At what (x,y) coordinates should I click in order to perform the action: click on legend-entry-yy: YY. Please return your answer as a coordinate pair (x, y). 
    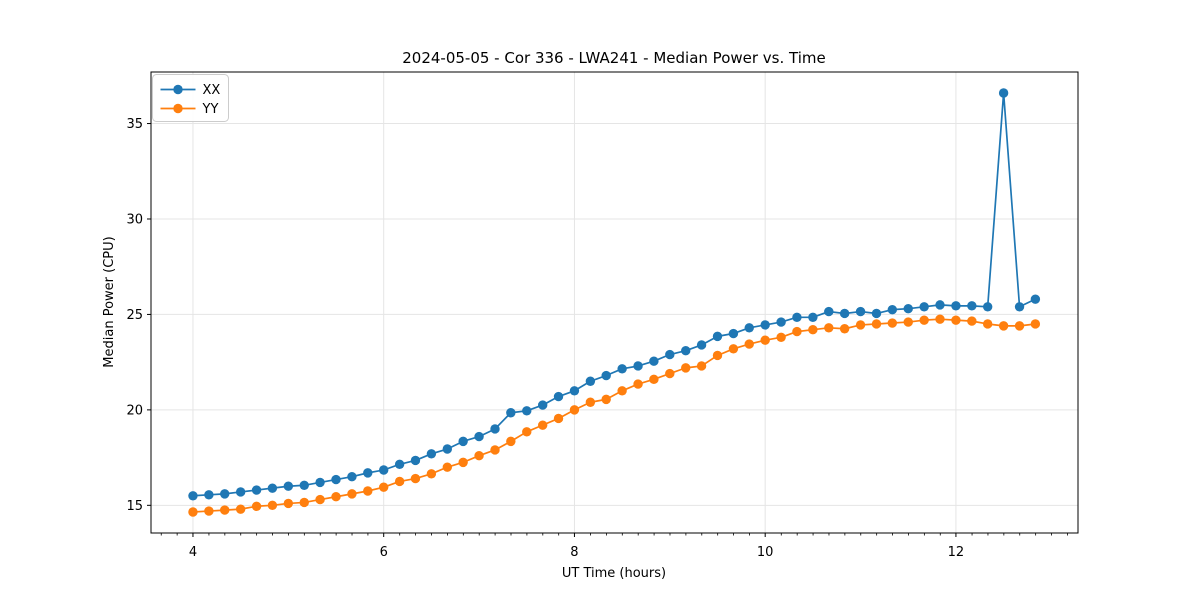
    Looking at the image, I should click on (210, 109).